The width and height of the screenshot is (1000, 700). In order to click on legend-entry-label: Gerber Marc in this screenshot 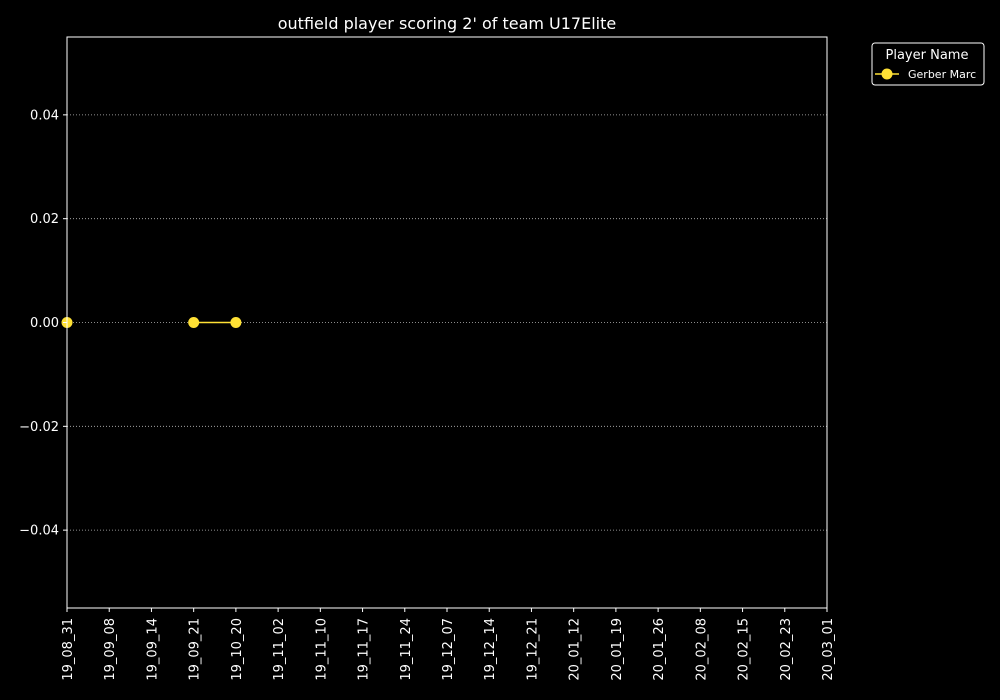, I will do `click(942, 74)`.